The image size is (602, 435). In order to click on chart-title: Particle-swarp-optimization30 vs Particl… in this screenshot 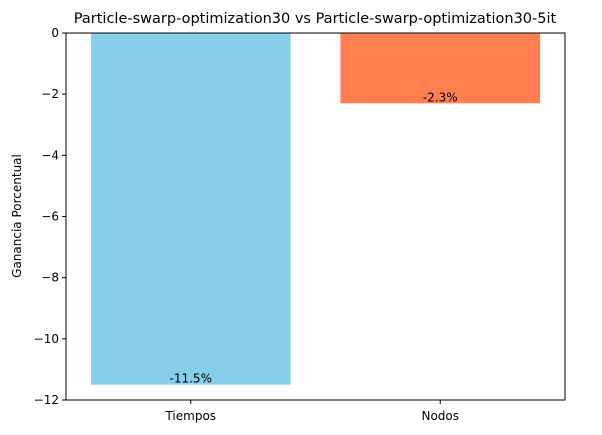, I will do `click(315, 19)`.